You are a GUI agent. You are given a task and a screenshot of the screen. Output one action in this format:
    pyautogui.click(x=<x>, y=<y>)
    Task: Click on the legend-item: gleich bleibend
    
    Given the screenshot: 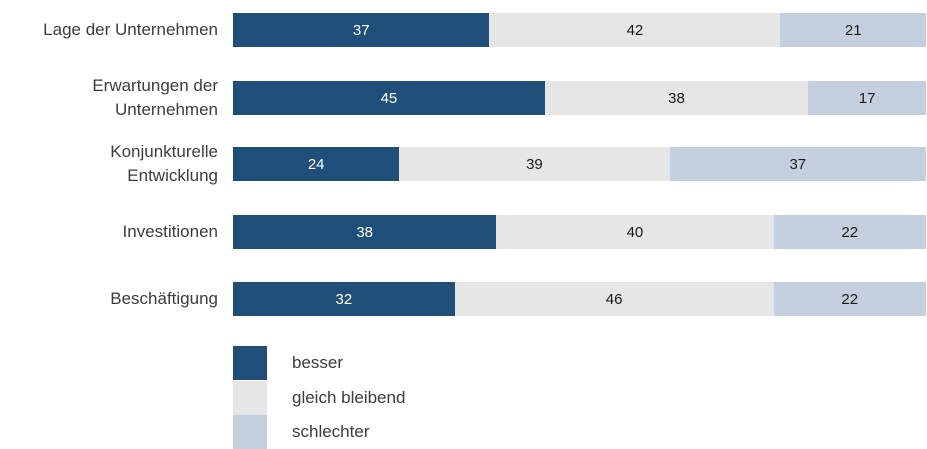 What is the action you would take?
    pyautogui.click(x=319, y=398)
    